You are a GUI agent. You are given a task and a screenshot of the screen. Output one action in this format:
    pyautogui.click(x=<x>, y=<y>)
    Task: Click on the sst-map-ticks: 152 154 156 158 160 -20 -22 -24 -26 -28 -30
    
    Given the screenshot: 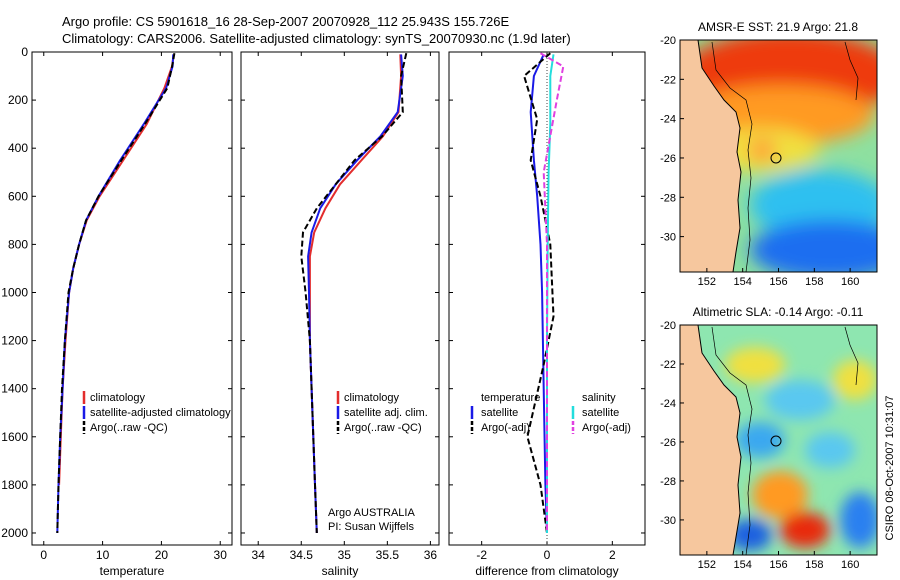 What is the action you would take?
    pyautogui.click(x=759, y=161)
    